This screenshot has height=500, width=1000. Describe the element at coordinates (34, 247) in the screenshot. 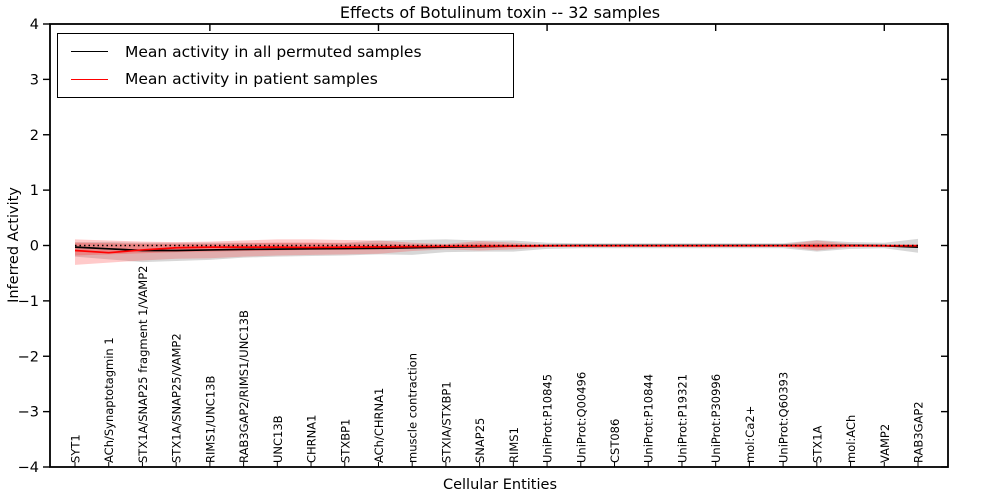

I see `y-tick-label: 0` at that location.